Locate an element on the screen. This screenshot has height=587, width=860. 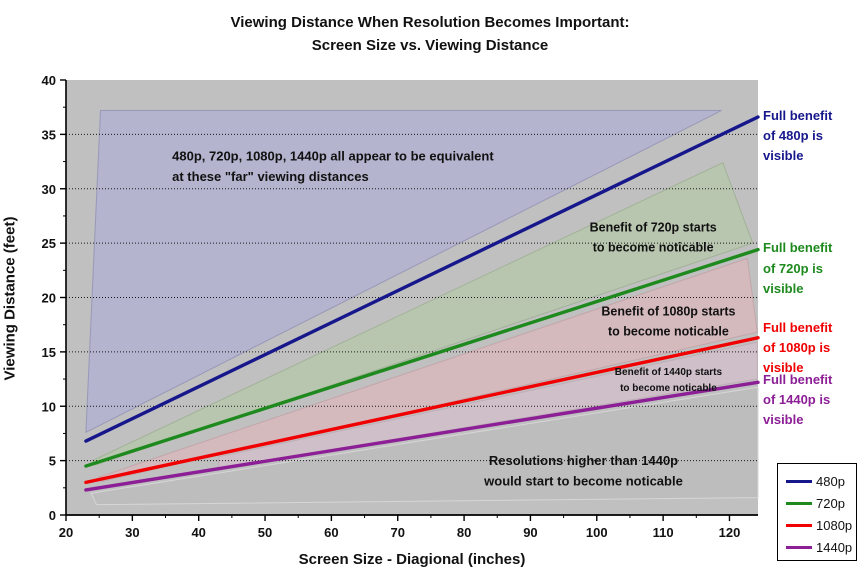
y-tick-label: 0 is located at coordinates (52, 515).